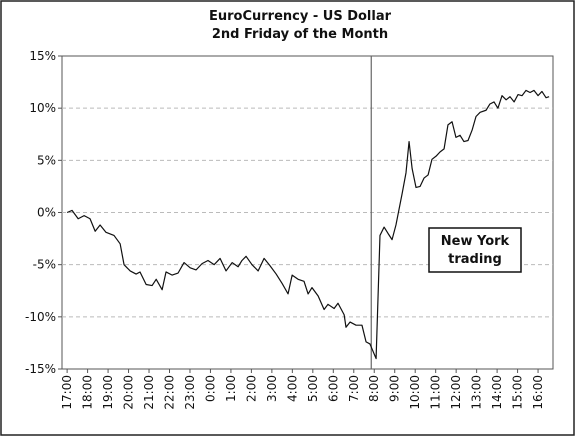 This screenshot has width=575, height=440. What do you see at coordinates (497, 392) in the screenshot?
I see `x-tick-label: 14:00` at bounding box center [497, 392].